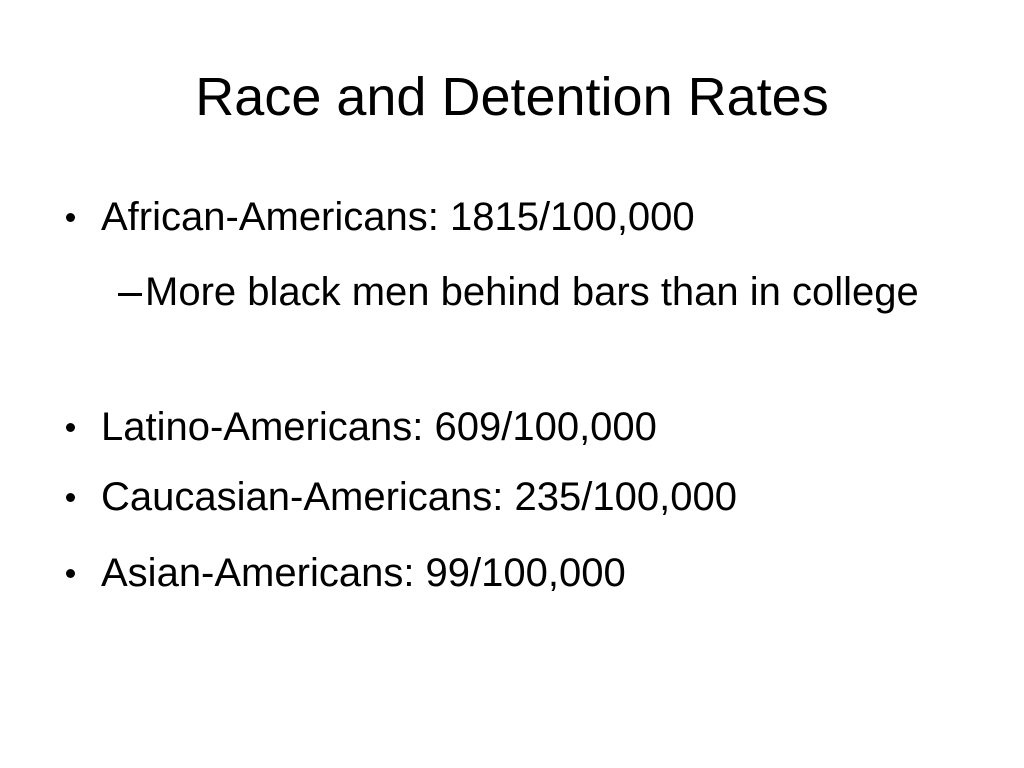 This screenshot has width=1024, height=768. Describe the element at coordinates (130, 294) in the screenshot. I see `sub-bullet-marker` at that location.